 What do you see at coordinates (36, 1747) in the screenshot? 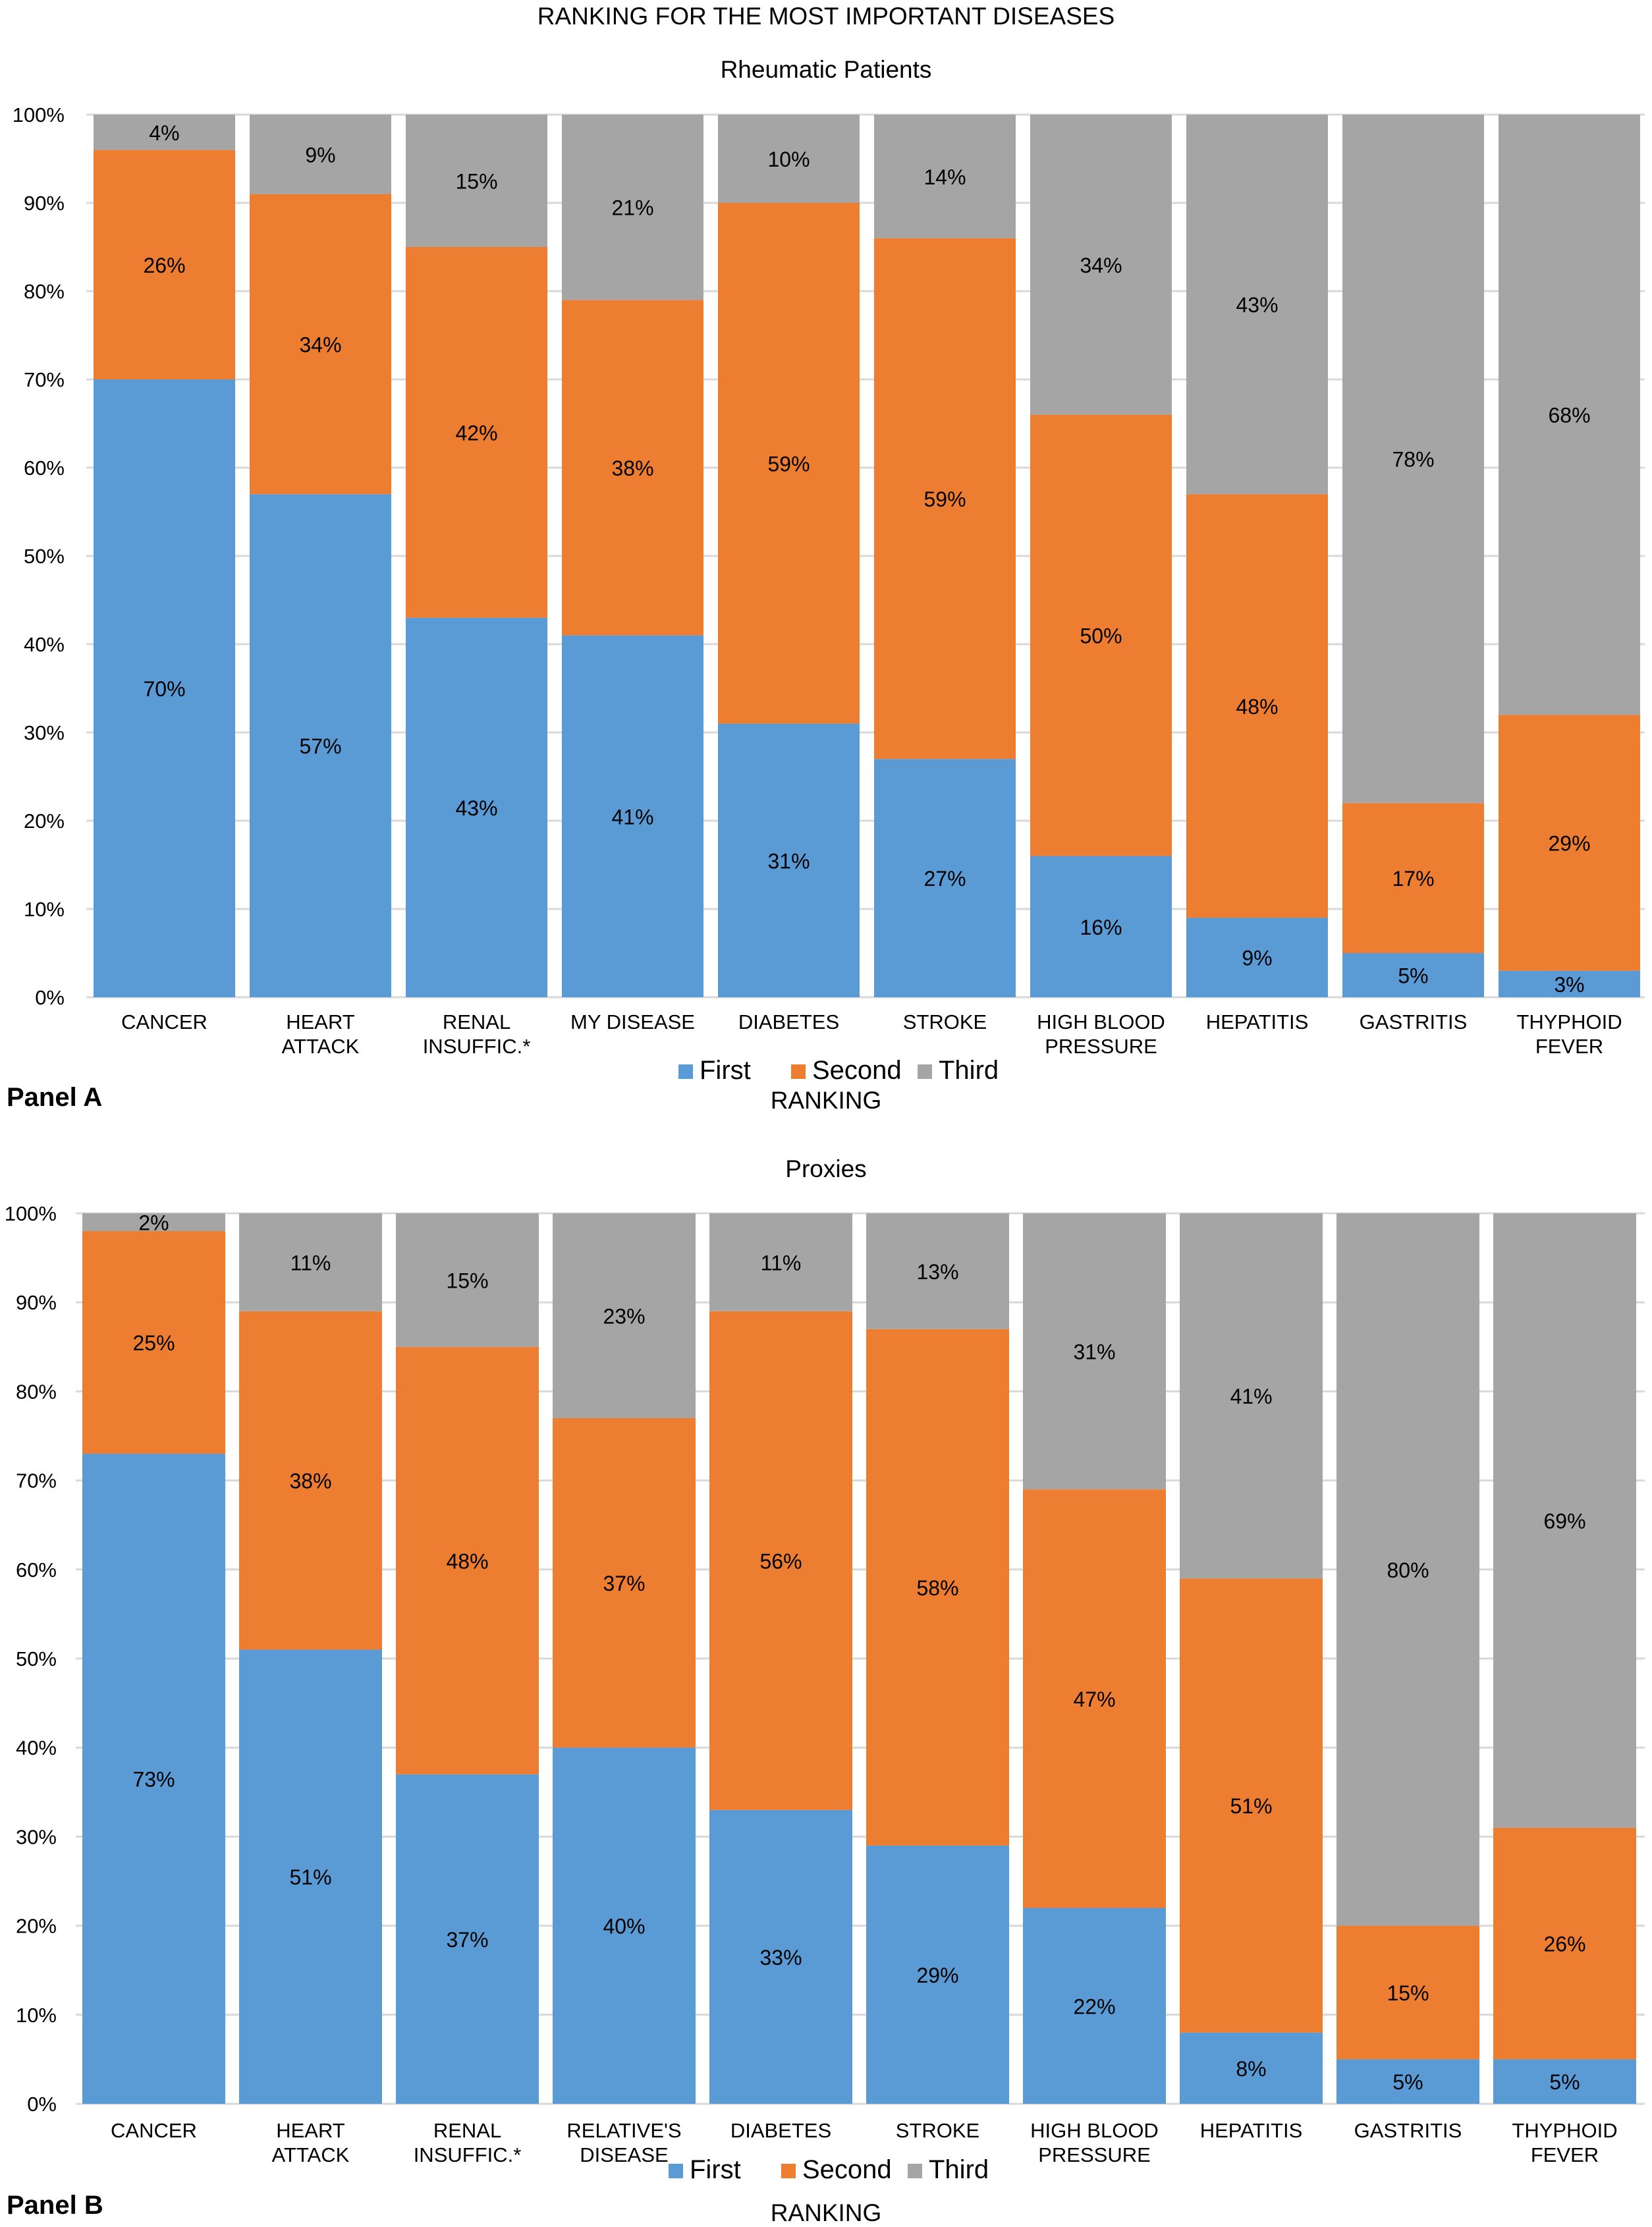
I see `y-tick-label: 40%` at bounding box center [36, 1747].